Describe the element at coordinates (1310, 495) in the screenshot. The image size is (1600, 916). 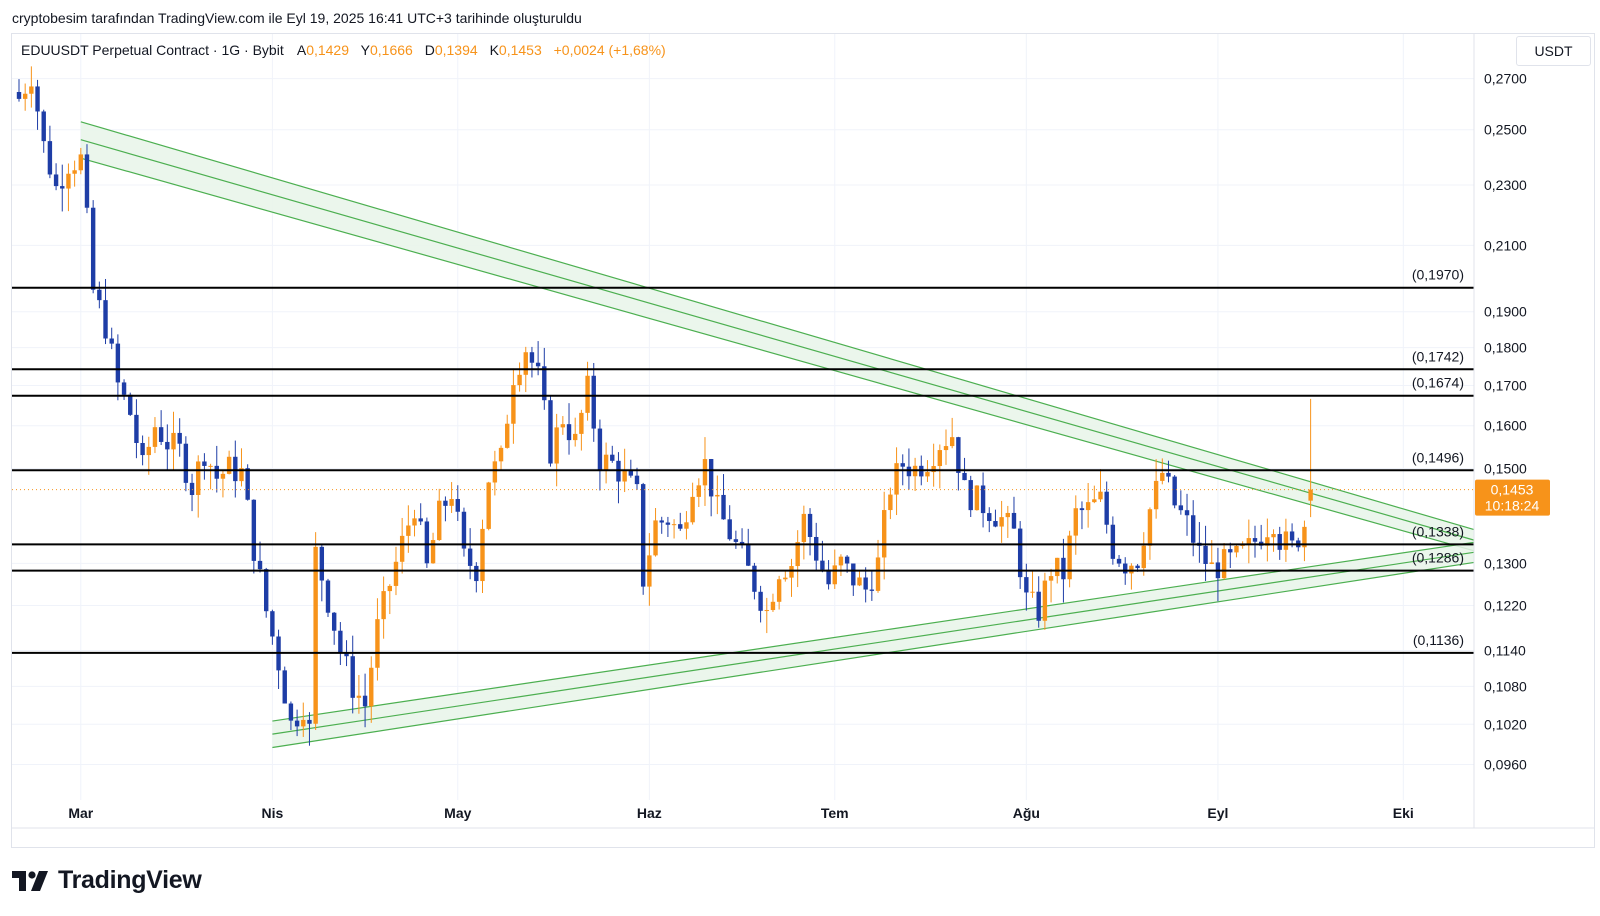
I see `last-candle-body` at that location.